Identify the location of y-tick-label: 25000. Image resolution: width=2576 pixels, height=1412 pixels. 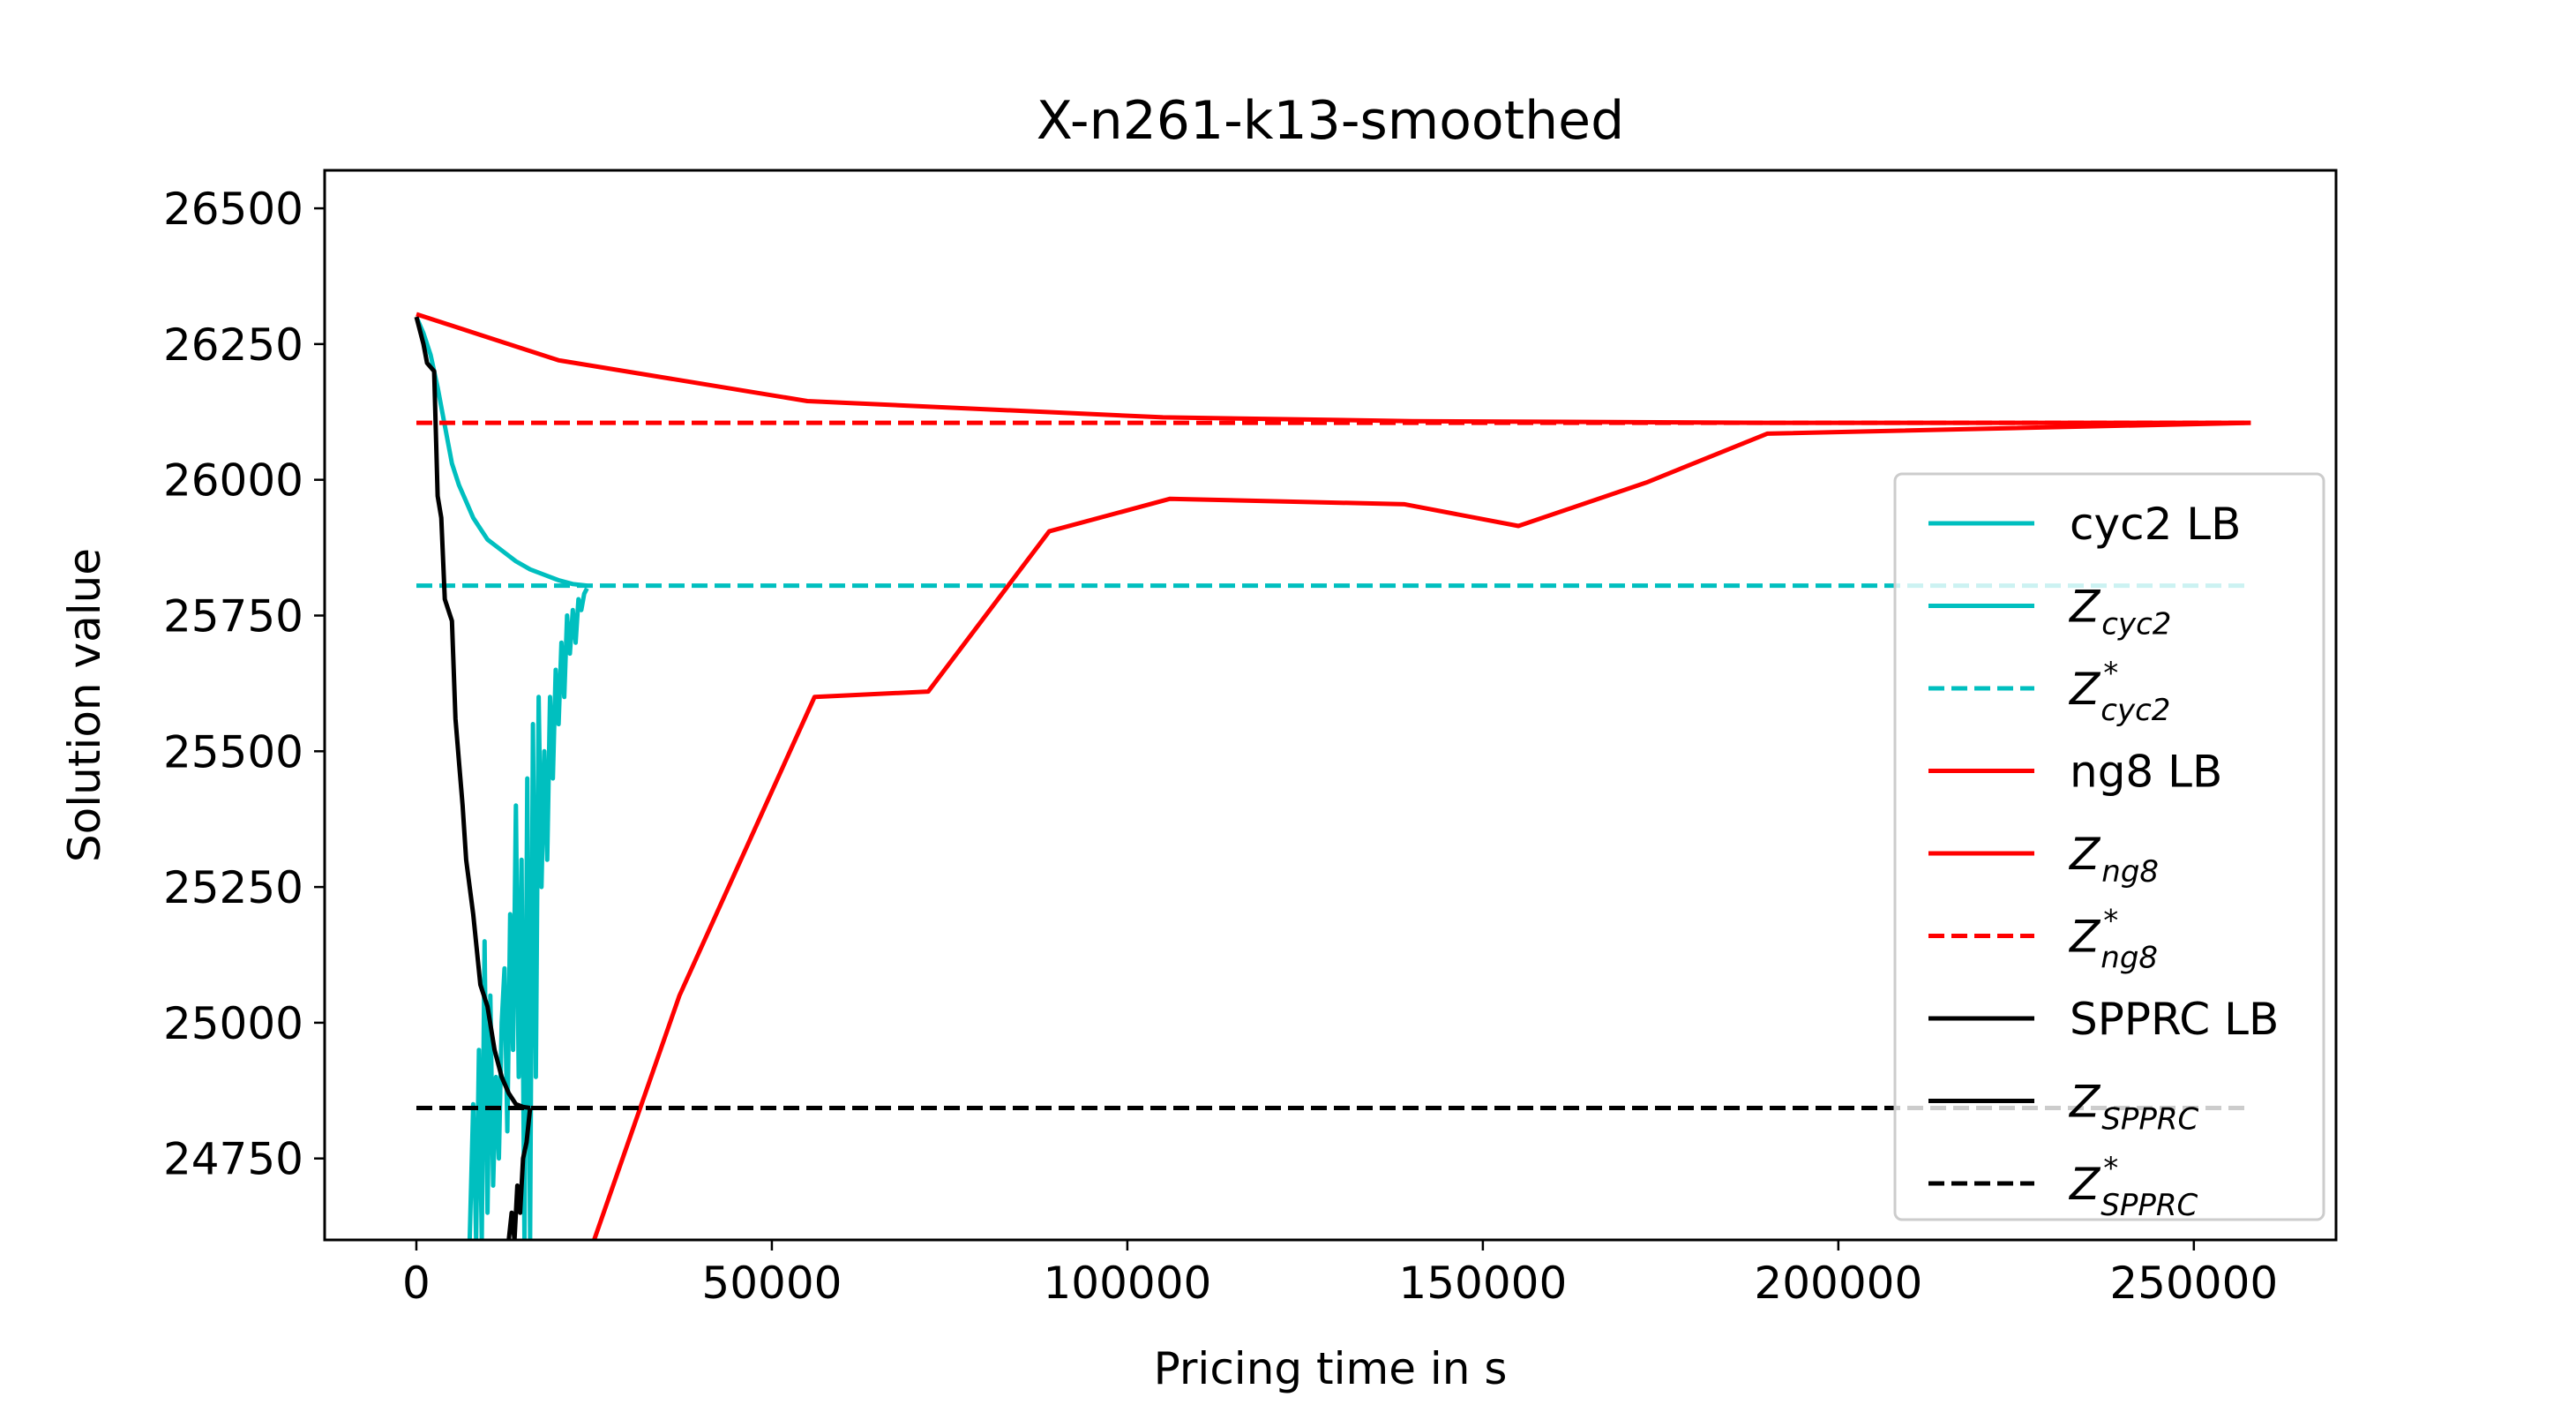
(233, 1023).